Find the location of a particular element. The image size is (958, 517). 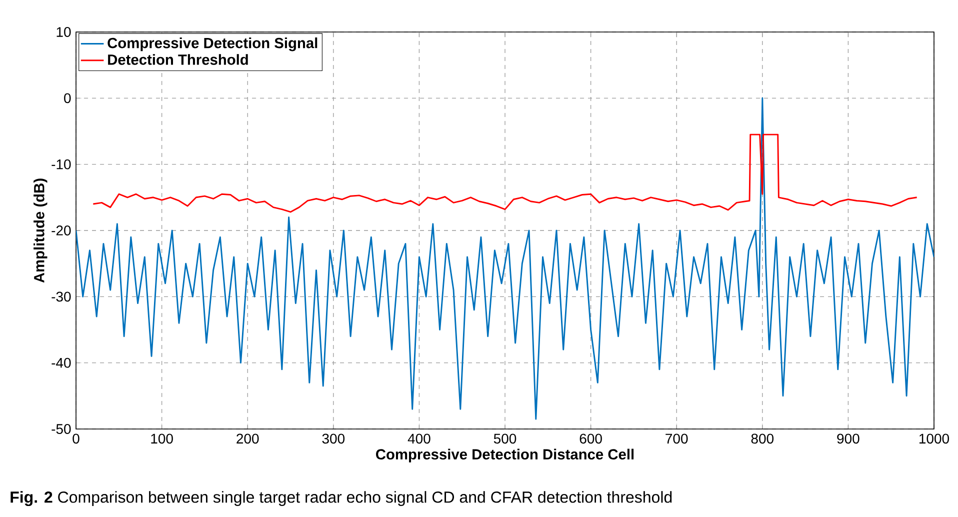

x-tick-label: 900 is located at coordinates (848, 439).